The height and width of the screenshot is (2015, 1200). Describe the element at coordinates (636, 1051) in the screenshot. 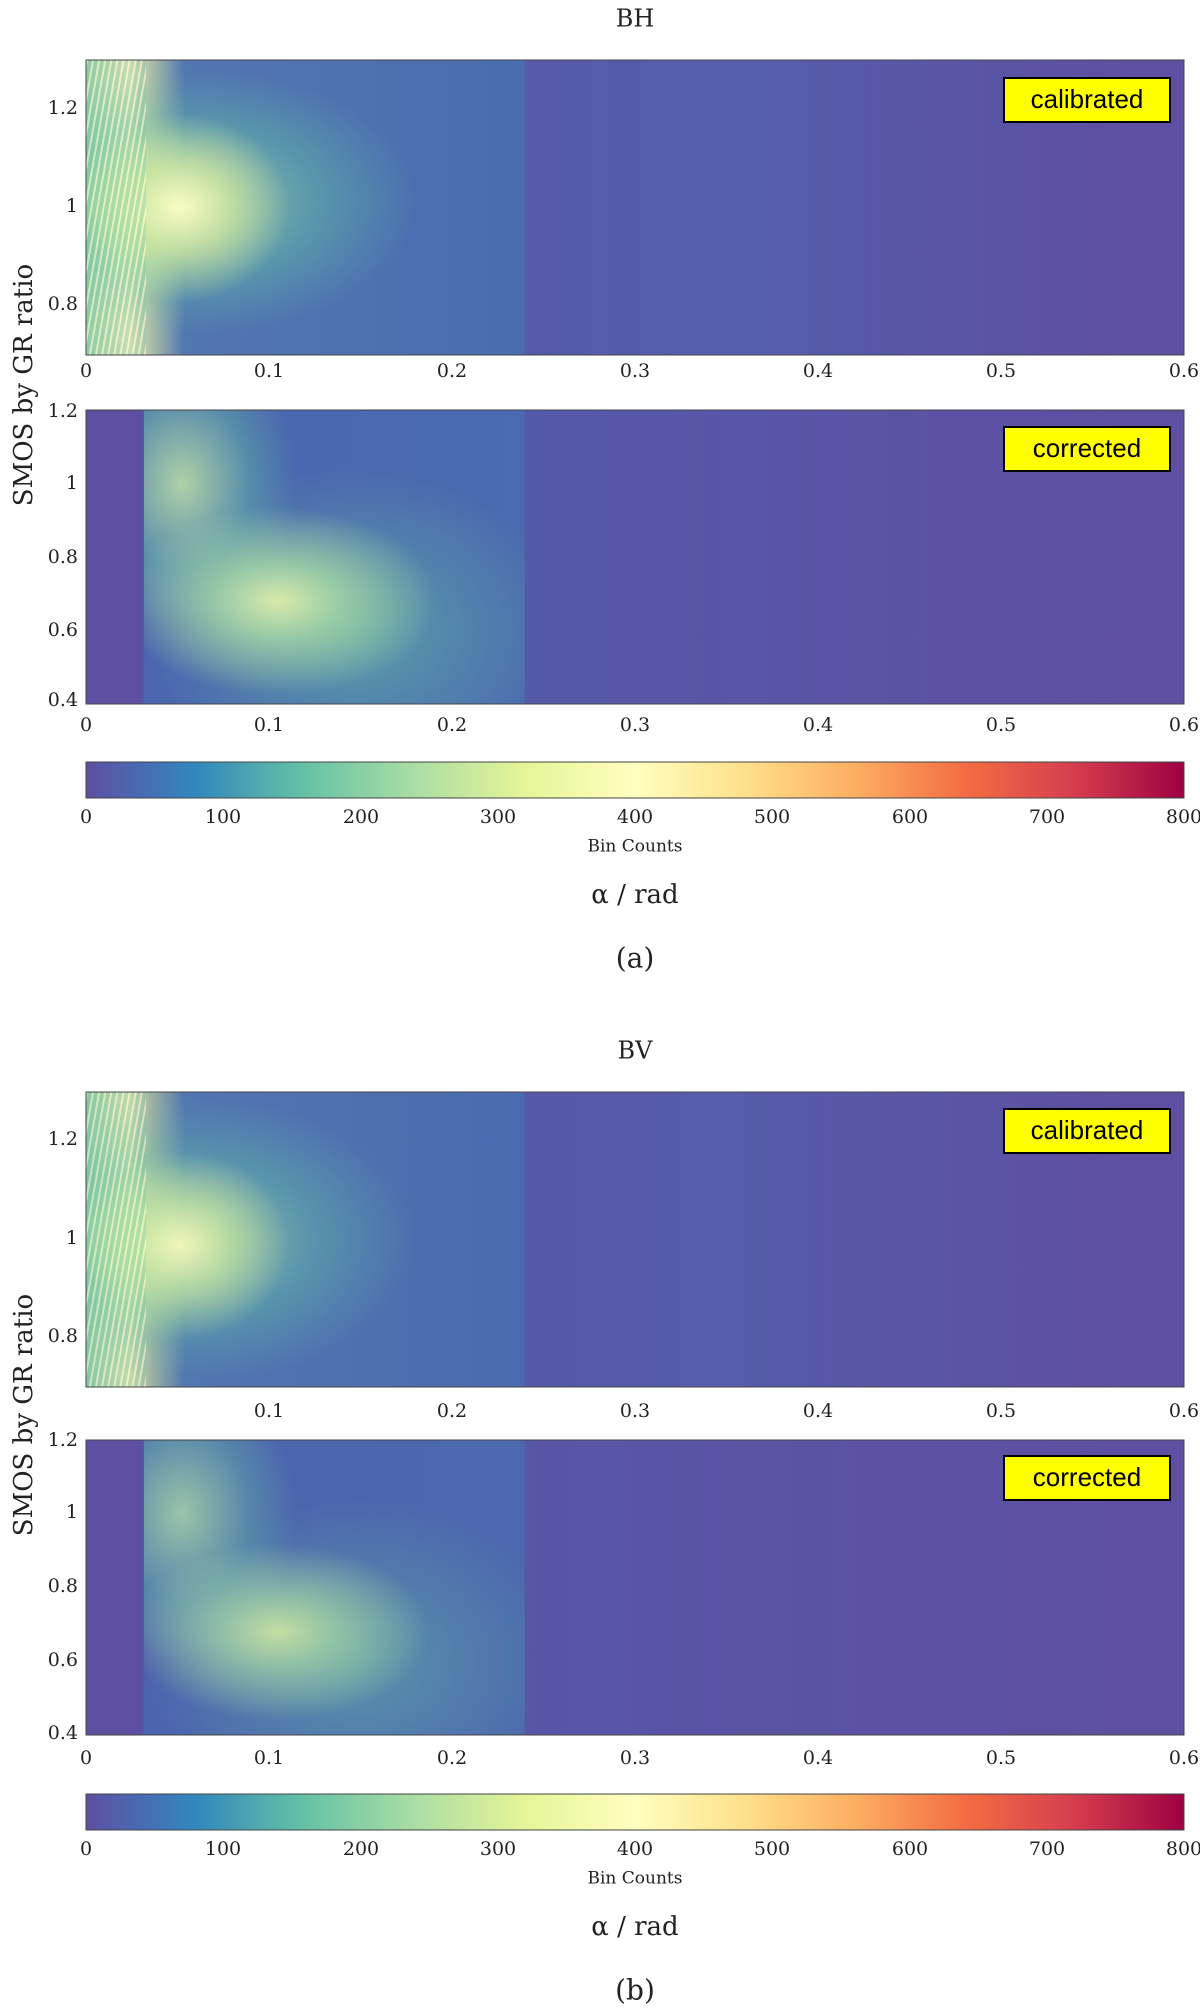

I see `panel-title: BV` at that location.